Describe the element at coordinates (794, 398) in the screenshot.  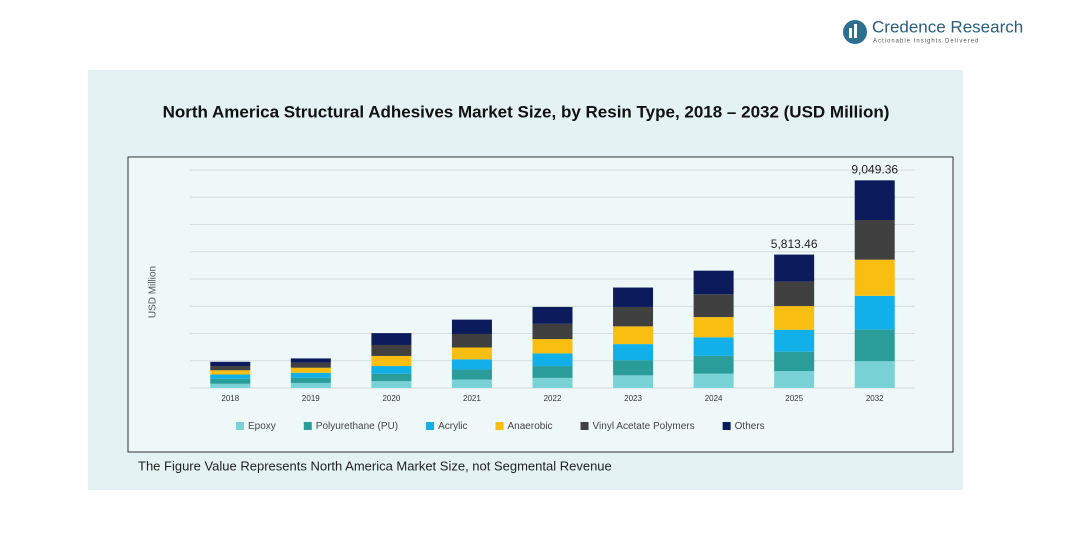
I see `x-tick-label: 2025` at that location.